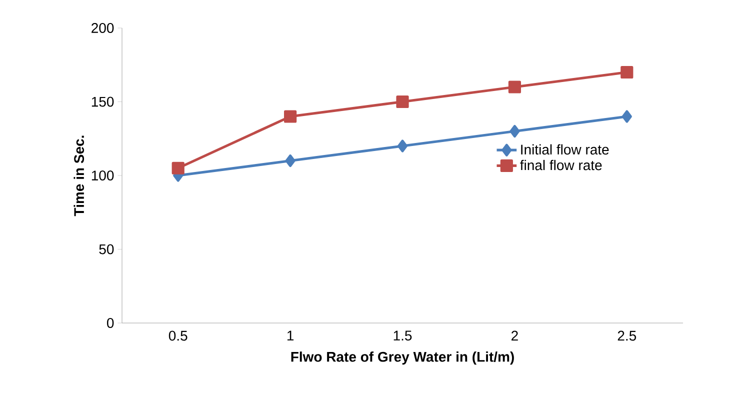 The width and height of the screenshot is (738, 418). What do you see at coordinates (627, 335) in the screenshot?
I see `x-tick-label: 2.5` at bounding box center [627, 335].